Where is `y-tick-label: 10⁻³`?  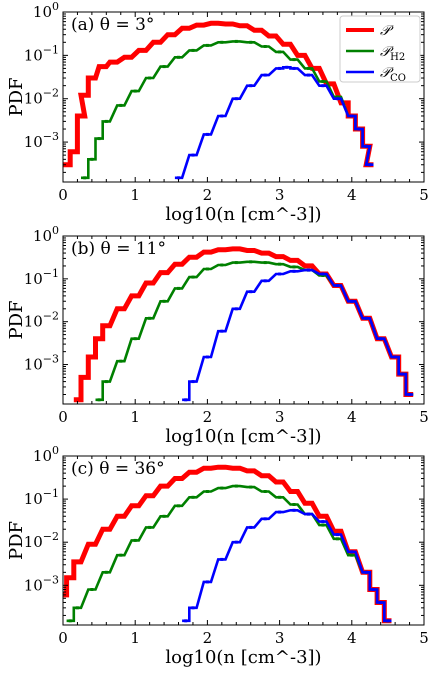
y-tick-label: 10⁻³ is located at coordinates (41, 140).